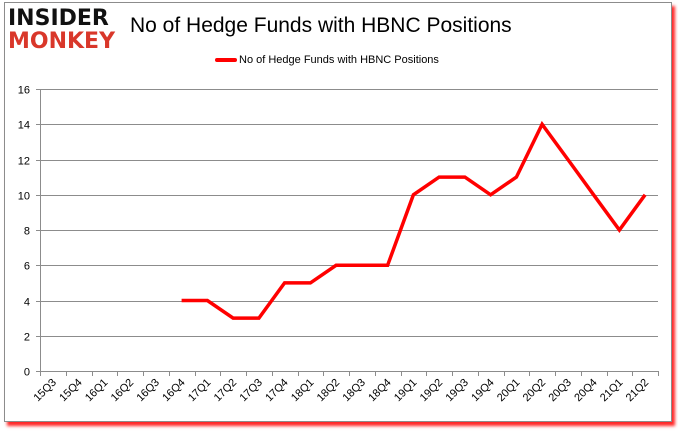 The width and height of the screenshot is (678, 431). What do you see at coordinates (321, 25) in the screenshot?
I see `chart-title: No of Hedge Funds with HBNC Positions` at bounding box center [321, 25].